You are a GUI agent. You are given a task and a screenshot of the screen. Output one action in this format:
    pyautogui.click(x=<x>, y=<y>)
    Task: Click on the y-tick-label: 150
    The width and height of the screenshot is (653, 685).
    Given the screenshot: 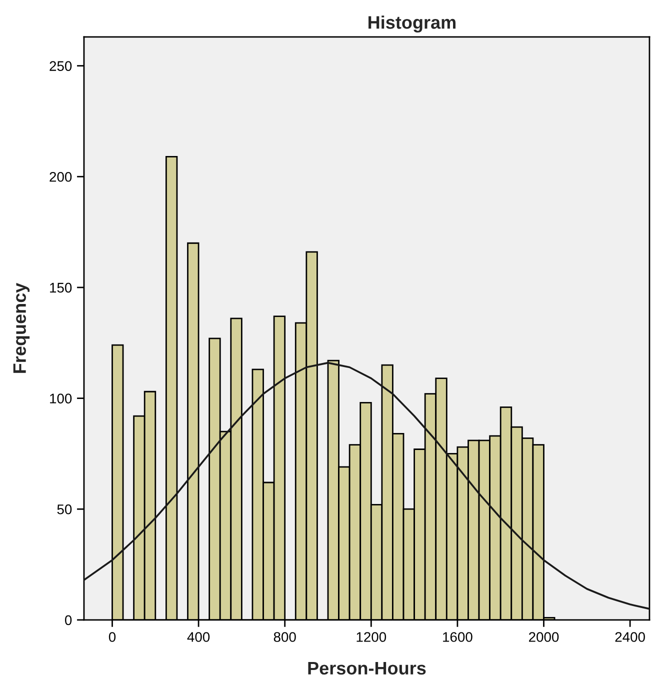 What is the action you would take?
    pyautogui.click(x=61, y=287)
    